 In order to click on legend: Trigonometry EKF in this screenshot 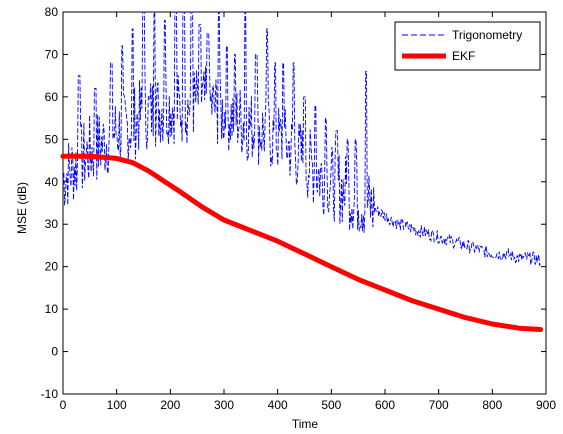, I will do `click(467, 46)`.